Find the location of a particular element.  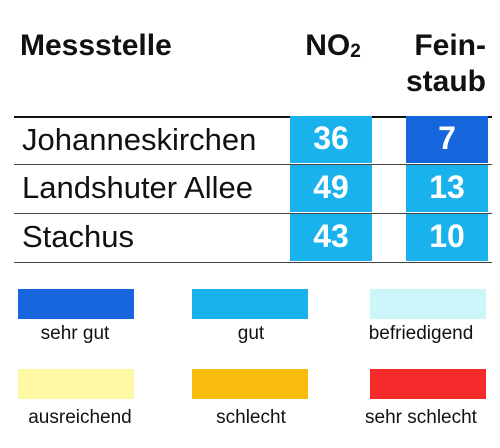

row-feinstaub-johanneskirchen: 7 is located at coordinates (447, 139).